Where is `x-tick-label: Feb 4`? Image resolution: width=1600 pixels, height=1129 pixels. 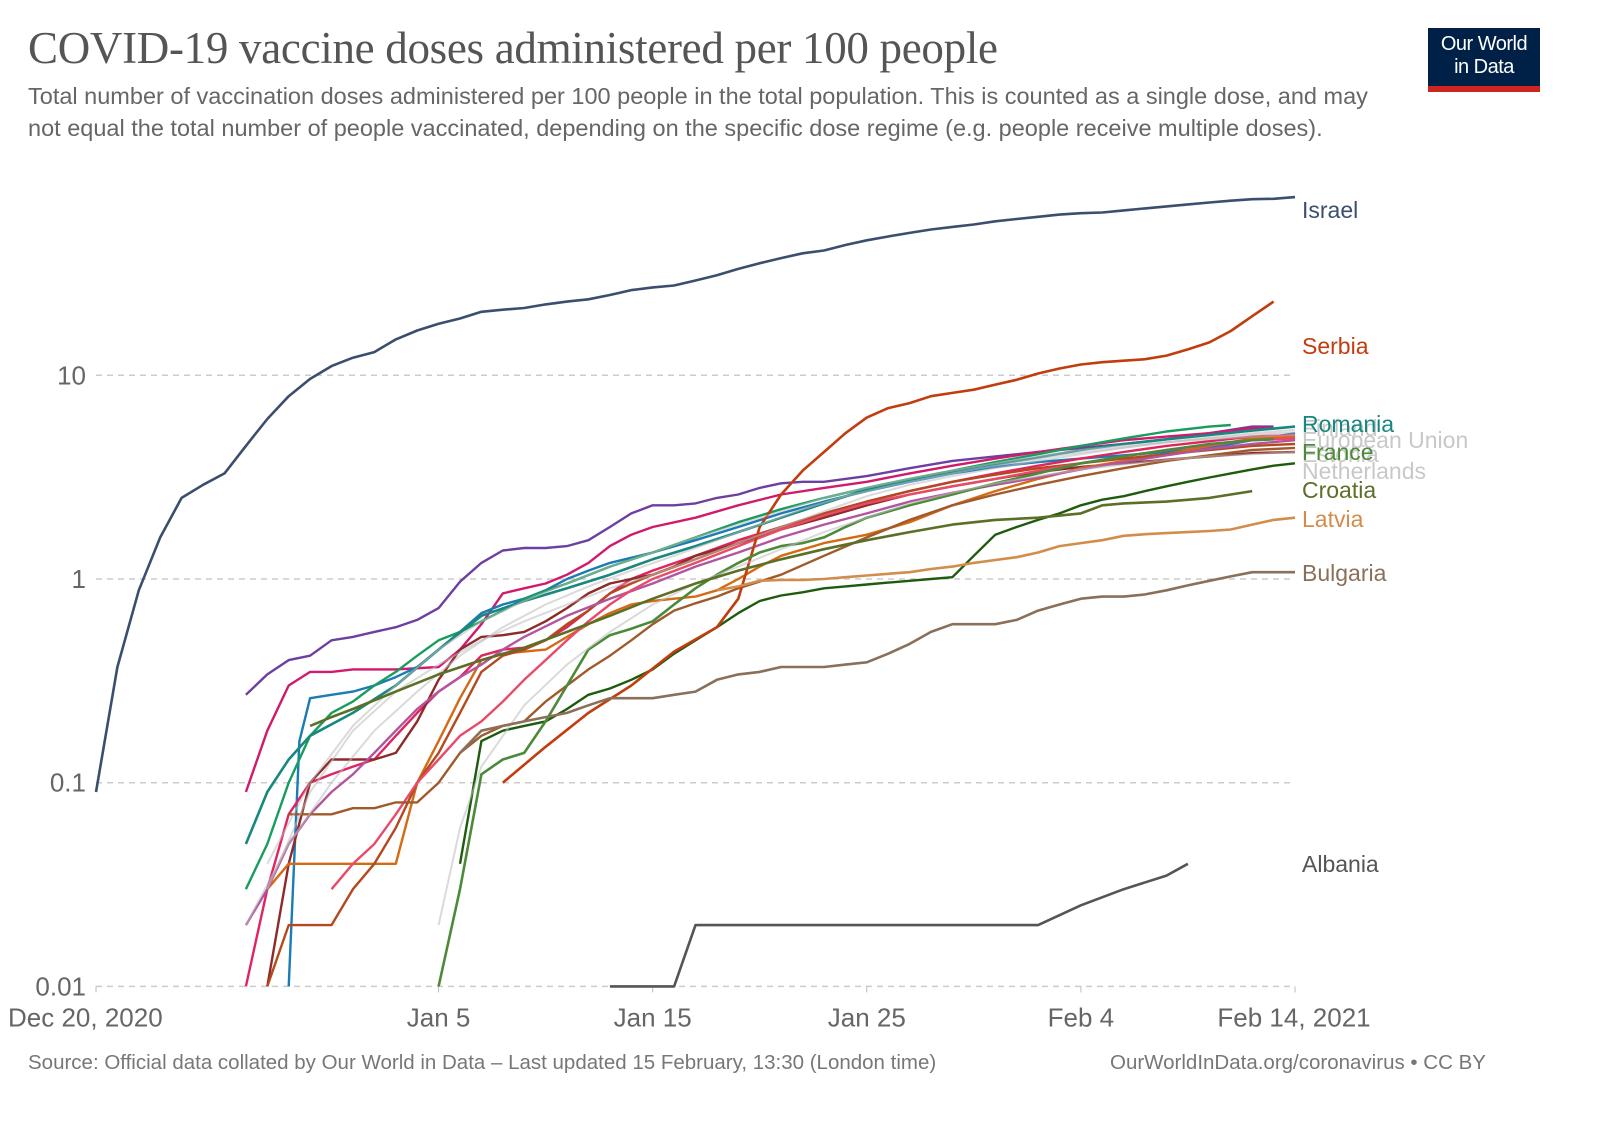
x-tick-label: Feb 4 is located at coordinates (1081, 1017).